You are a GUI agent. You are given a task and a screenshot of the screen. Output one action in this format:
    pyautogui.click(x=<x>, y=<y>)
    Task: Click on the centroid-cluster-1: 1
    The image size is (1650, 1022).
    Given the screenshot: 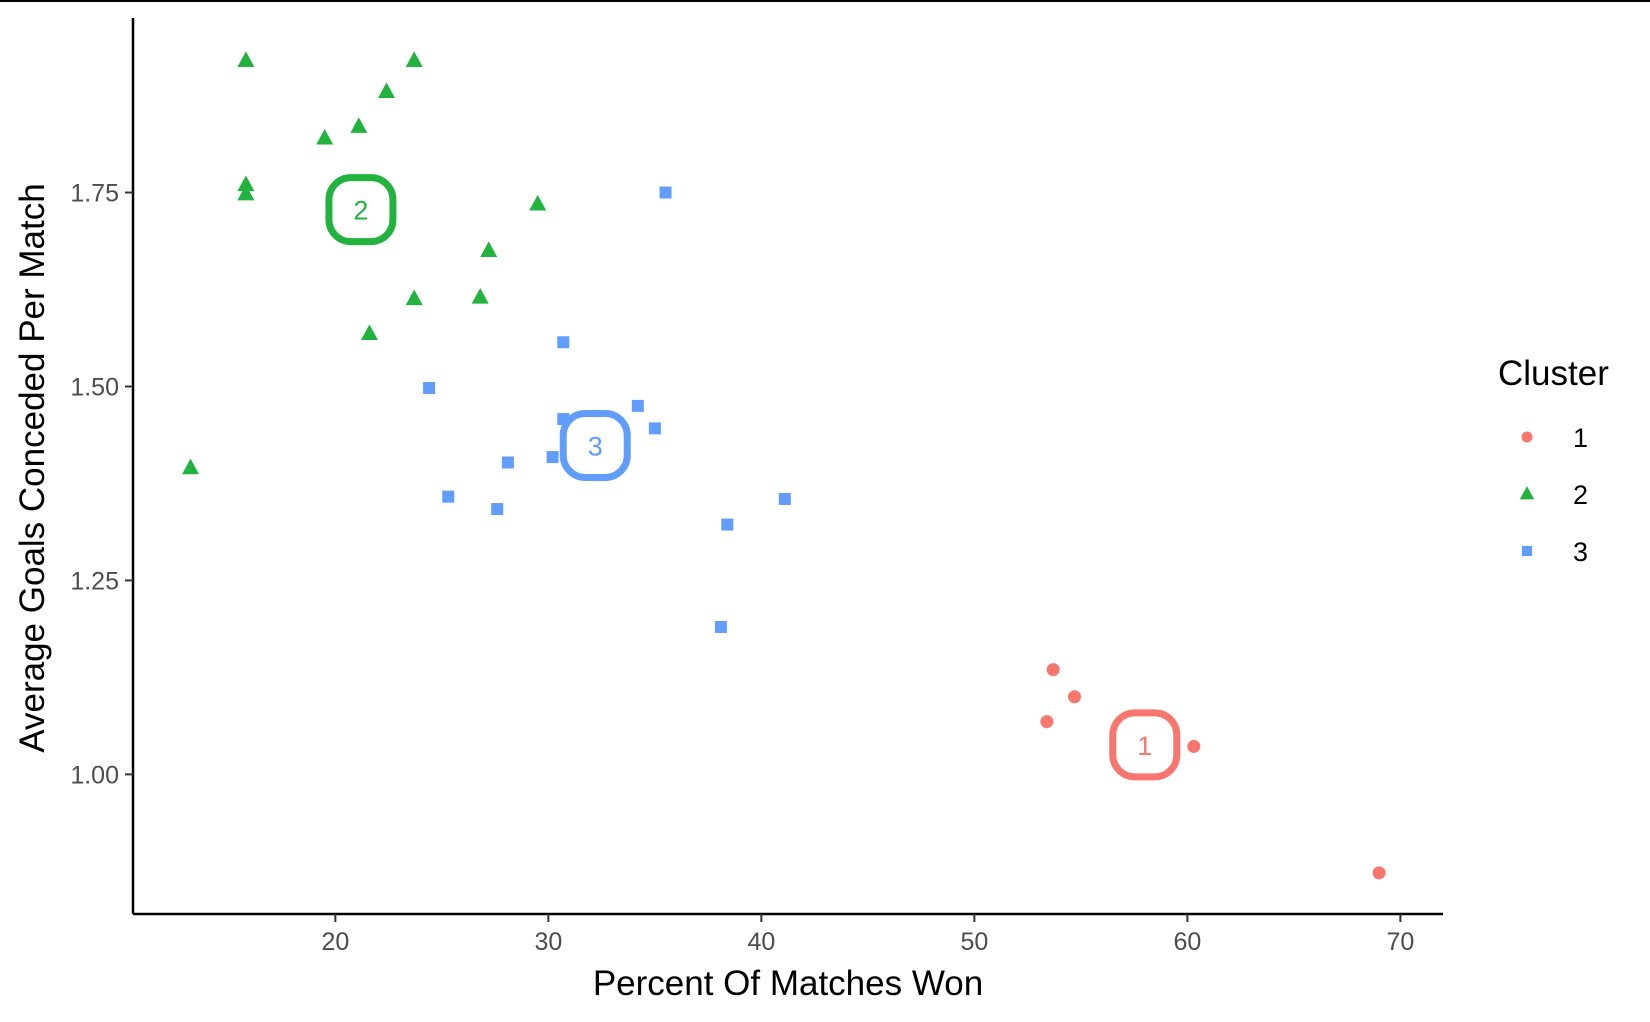 What is the action you would take?
    pyautogui.click(x=1145, y=745)
    